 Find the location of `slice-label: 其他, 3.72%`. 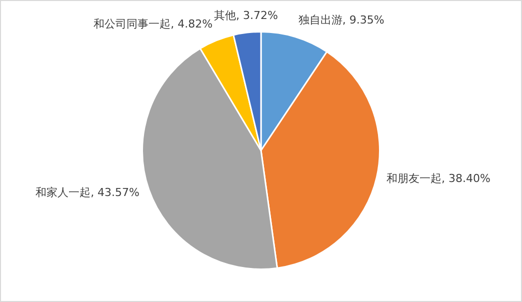

slice-label: 其他, 3.72% is located at coordinates (246, 15).